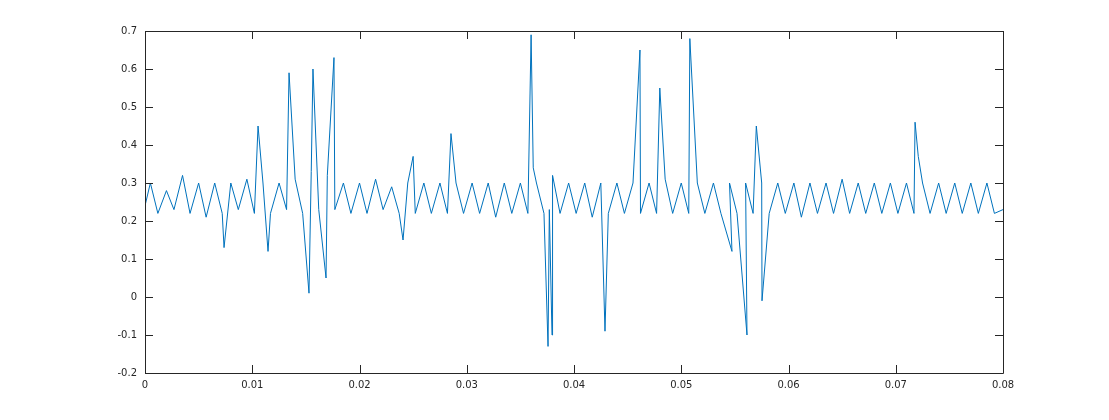 The image size is (1109, 420). Describe the element at coordinates (129, 68) in the screenshot. I see `y-tick-label: 0.6` at that location.